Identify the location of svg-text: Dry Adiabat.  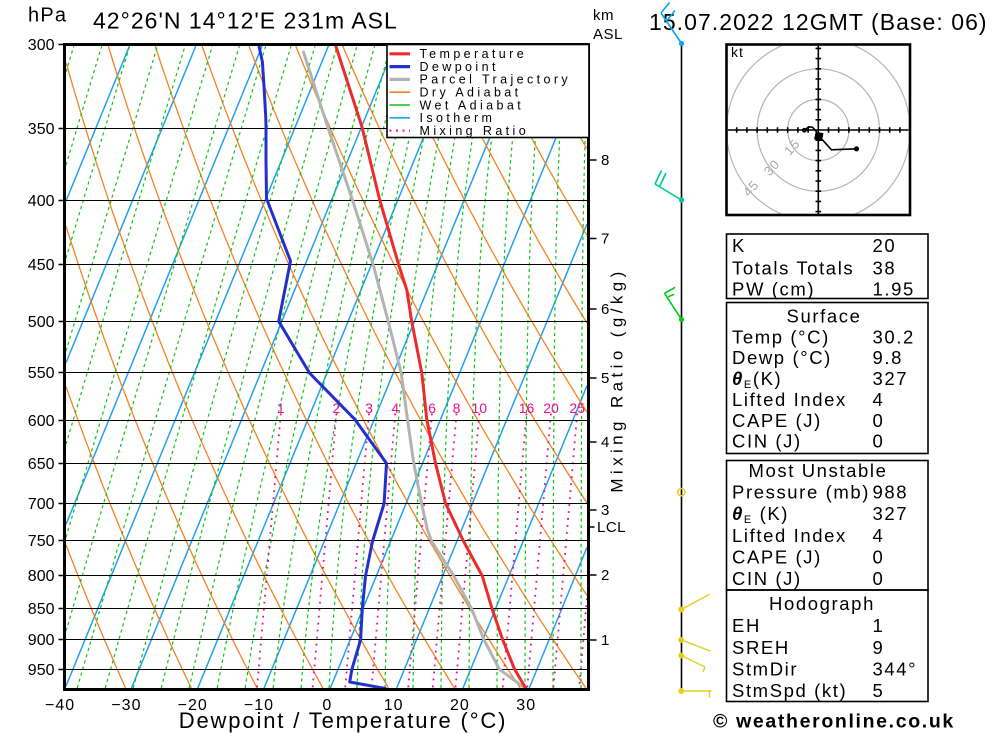
(471, 93).